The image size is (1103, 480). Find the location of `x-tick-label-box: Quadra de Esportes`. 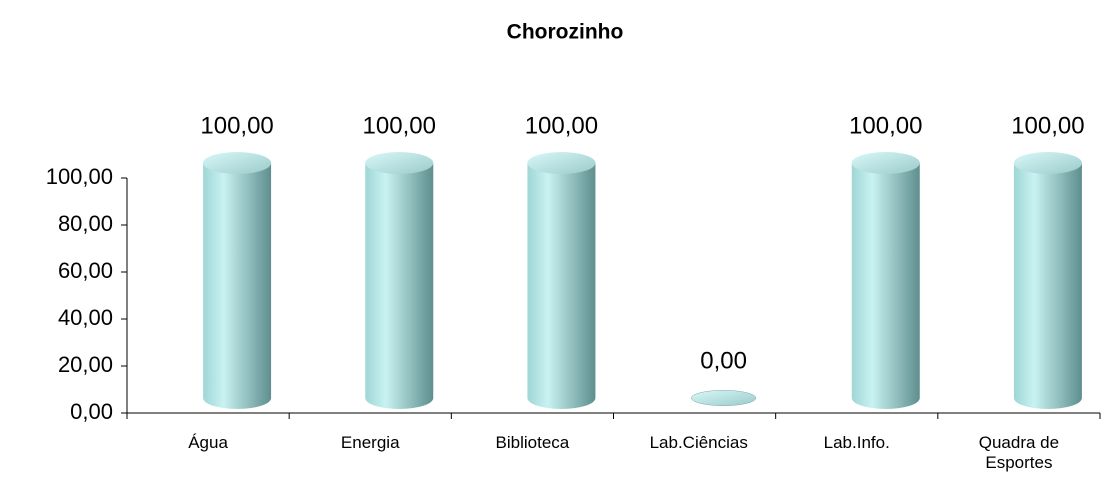

x-tick-label-box: Quadra de Esportes is located at coordinates (1019, 452).